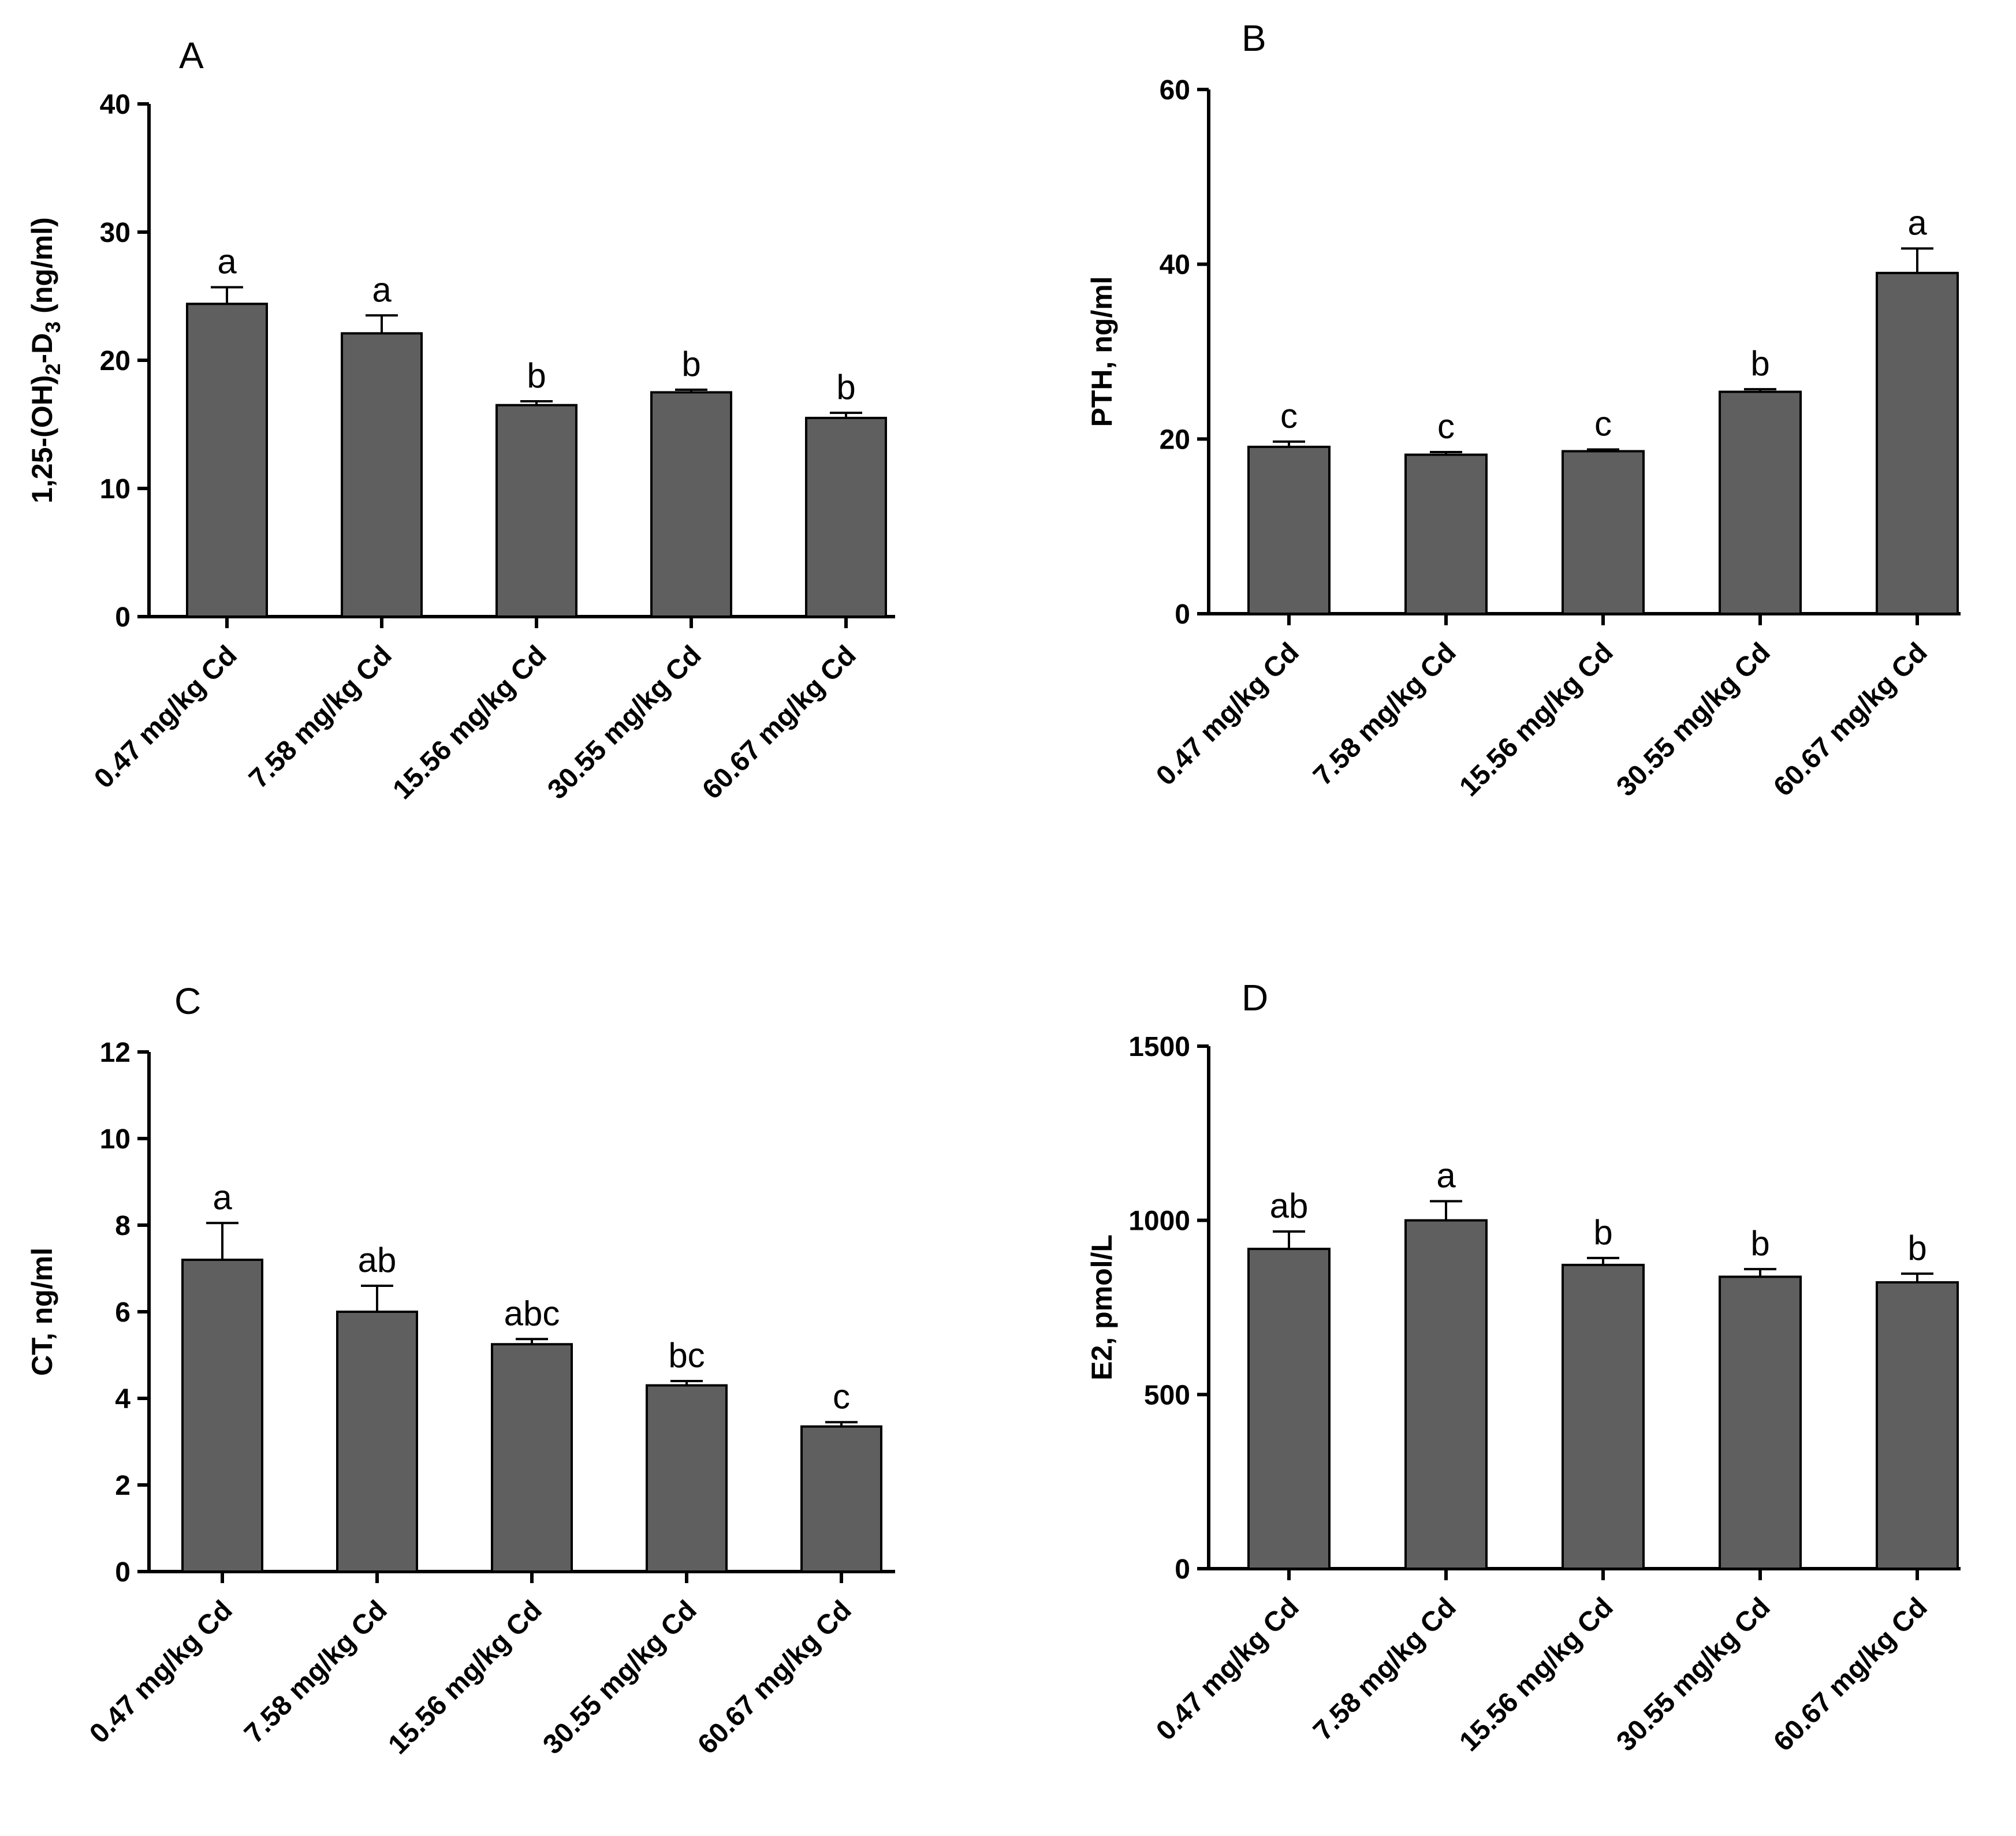 Image resolution: width=2016 pixels, height=1836 pixels. What do you see at coordinates (1167, 1395) in the screenshot?
I see `y-tick-label: 500` at bounding box center [1167, 1395].